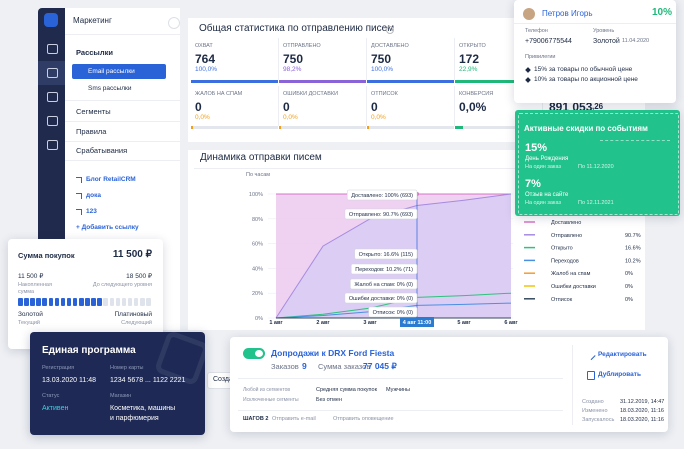 This screenshot has width=684, height=449. I want to click on legend-label: Переходов, so click(565, 261).